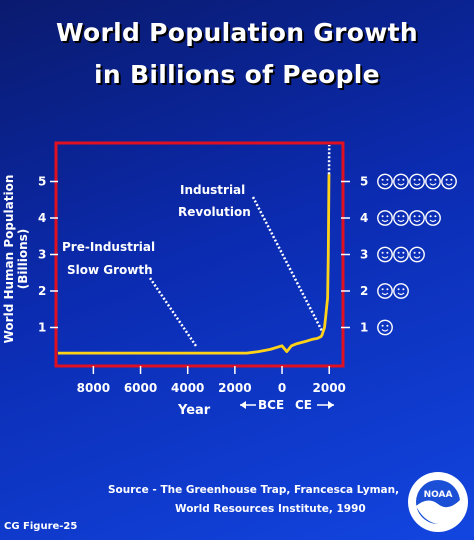  What do you see at coordinates (187, 388) in the screenshot?
I see `x-tick-label-2: 4000` at bounding box center [187, 388].